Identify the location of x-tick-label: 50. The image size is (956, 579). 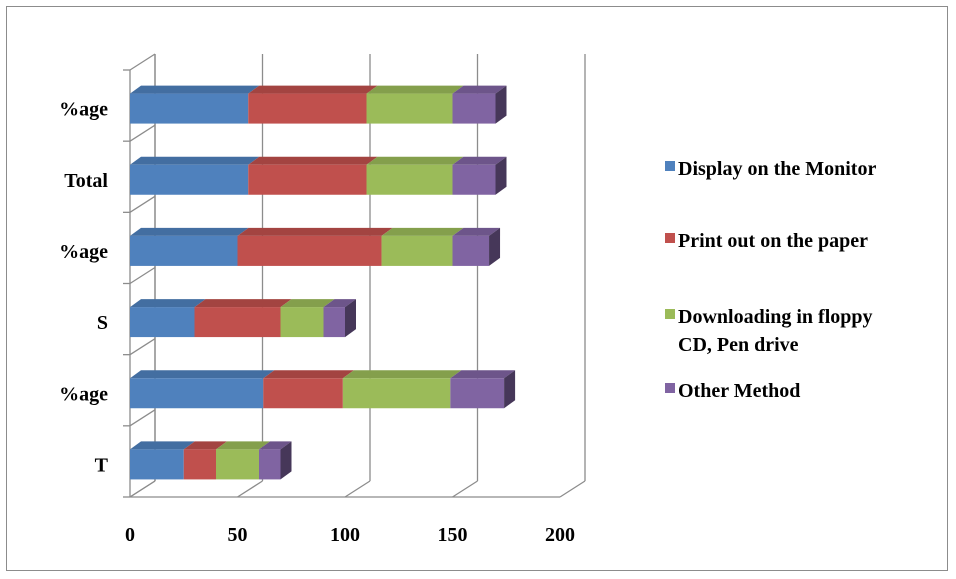
(238, 535).